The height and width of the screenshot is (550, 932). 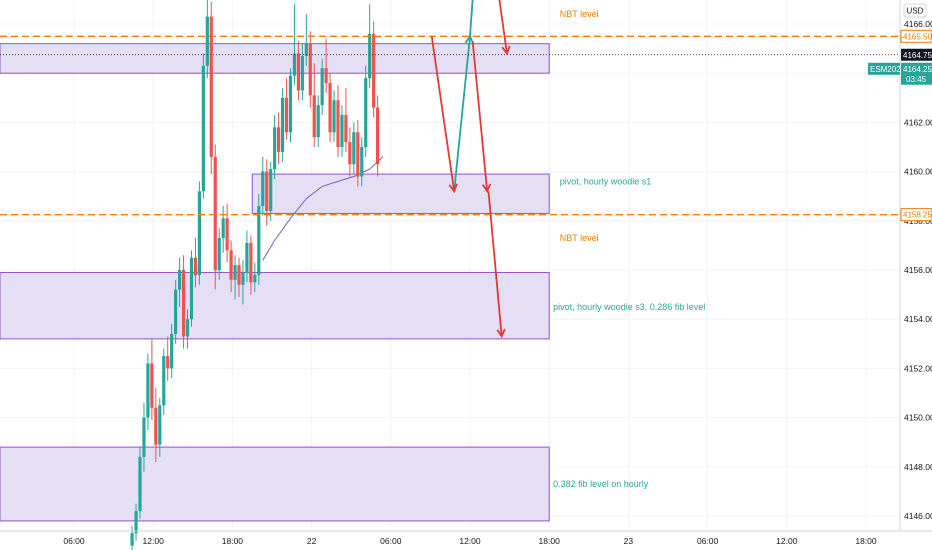 What do you see at coordinates (550, 541) in the screenshot?
I see `x-tick-label: 18:00` at bounding box center [550, 541].